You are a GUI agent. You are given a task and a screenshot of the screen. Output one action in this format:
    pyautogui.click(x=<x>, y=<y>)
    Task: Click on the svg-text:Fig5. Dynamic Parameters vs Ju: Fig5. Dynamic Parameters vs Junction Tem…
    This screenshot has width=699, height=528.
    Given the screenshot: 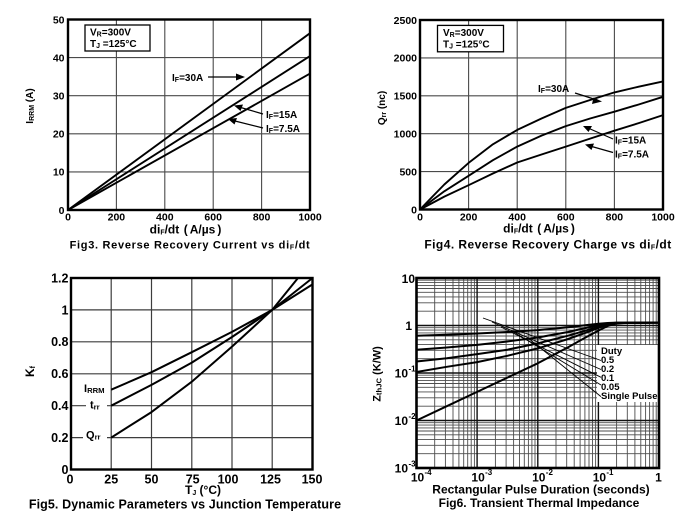 What is the action you would take?
    pyautogui.click(x=185, y=505)
    